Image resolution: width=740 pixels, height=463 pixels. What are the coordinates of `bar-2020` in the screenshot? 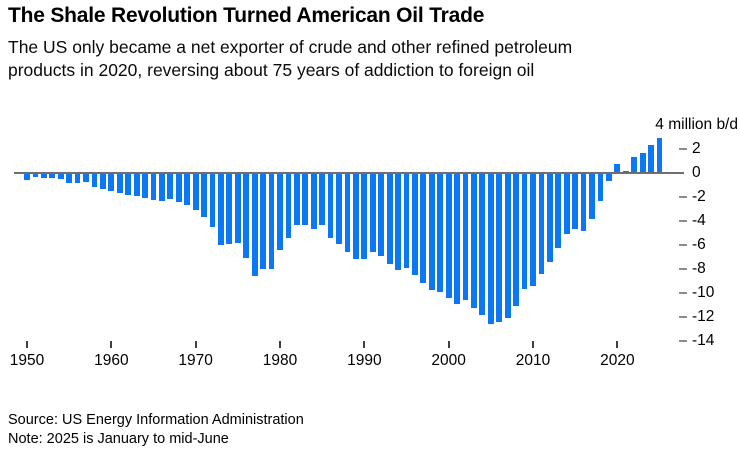 It's located at (617, 168).